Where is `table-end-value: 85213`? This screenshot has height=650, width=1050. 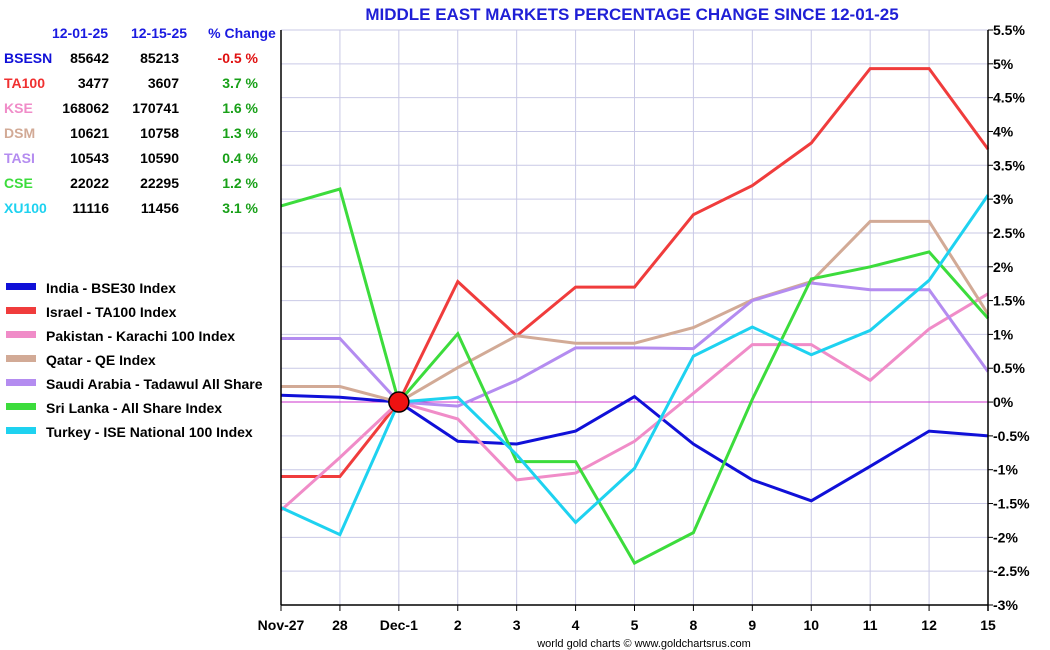 table-end-value: 85213 is located at coordinates (159, 58).